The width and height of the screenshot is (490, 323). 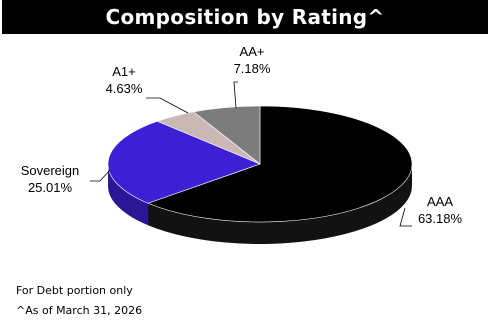 I want to click on footnote-date: ^As of March 31, 2026, so click(x=79, y=310).